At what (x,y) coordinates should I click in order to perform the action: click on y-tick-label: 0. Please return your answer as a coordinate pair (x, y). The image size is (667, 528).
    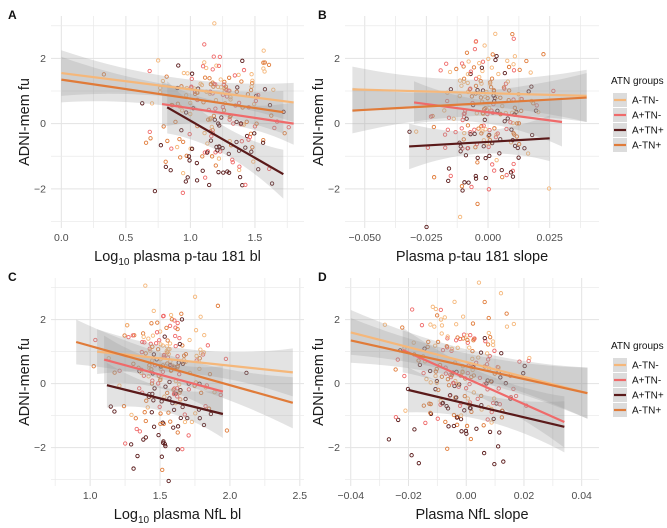
    Looking at the image, I should click on (337, 384).